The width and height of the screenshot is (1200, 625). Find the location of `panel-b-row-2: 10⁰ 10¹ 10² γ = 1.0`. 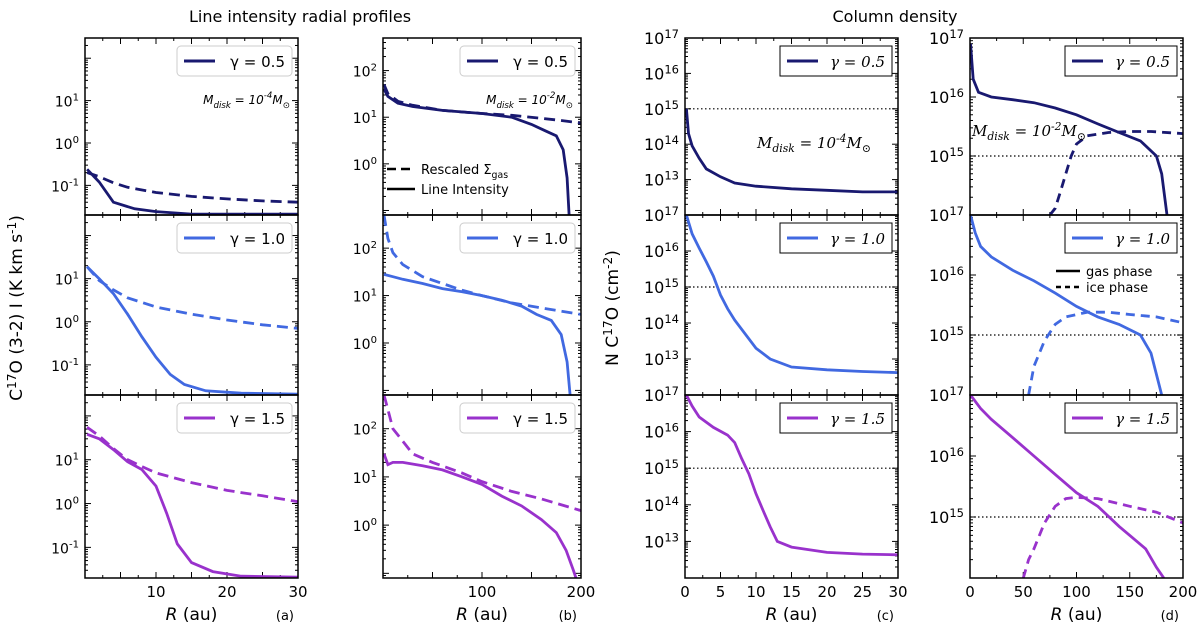

panel-b-row-2: 10⁰ 10¹ 10² γ = 1.0 is located at coordinates (467, 305).